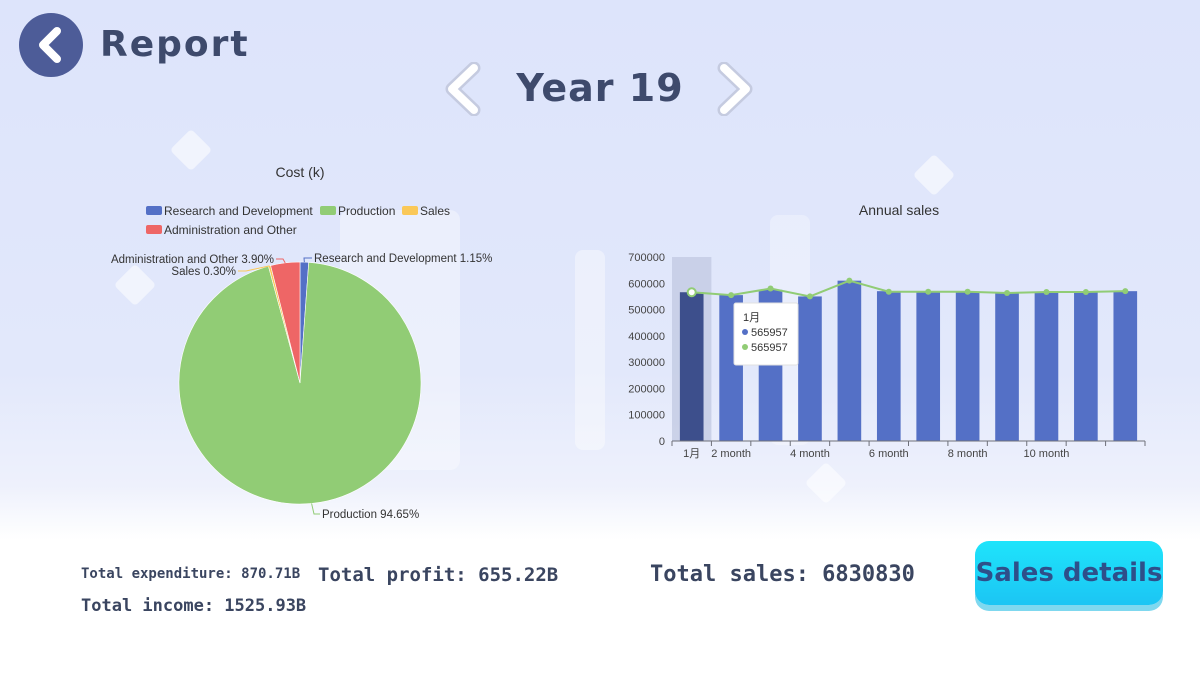 Image resolution: width=1200 pixels, height=675 pixels. What do you see at coordinates (646, 389) in the screenshot?
I see `y-tick-label: 200000` at bounding box center [646, 389].